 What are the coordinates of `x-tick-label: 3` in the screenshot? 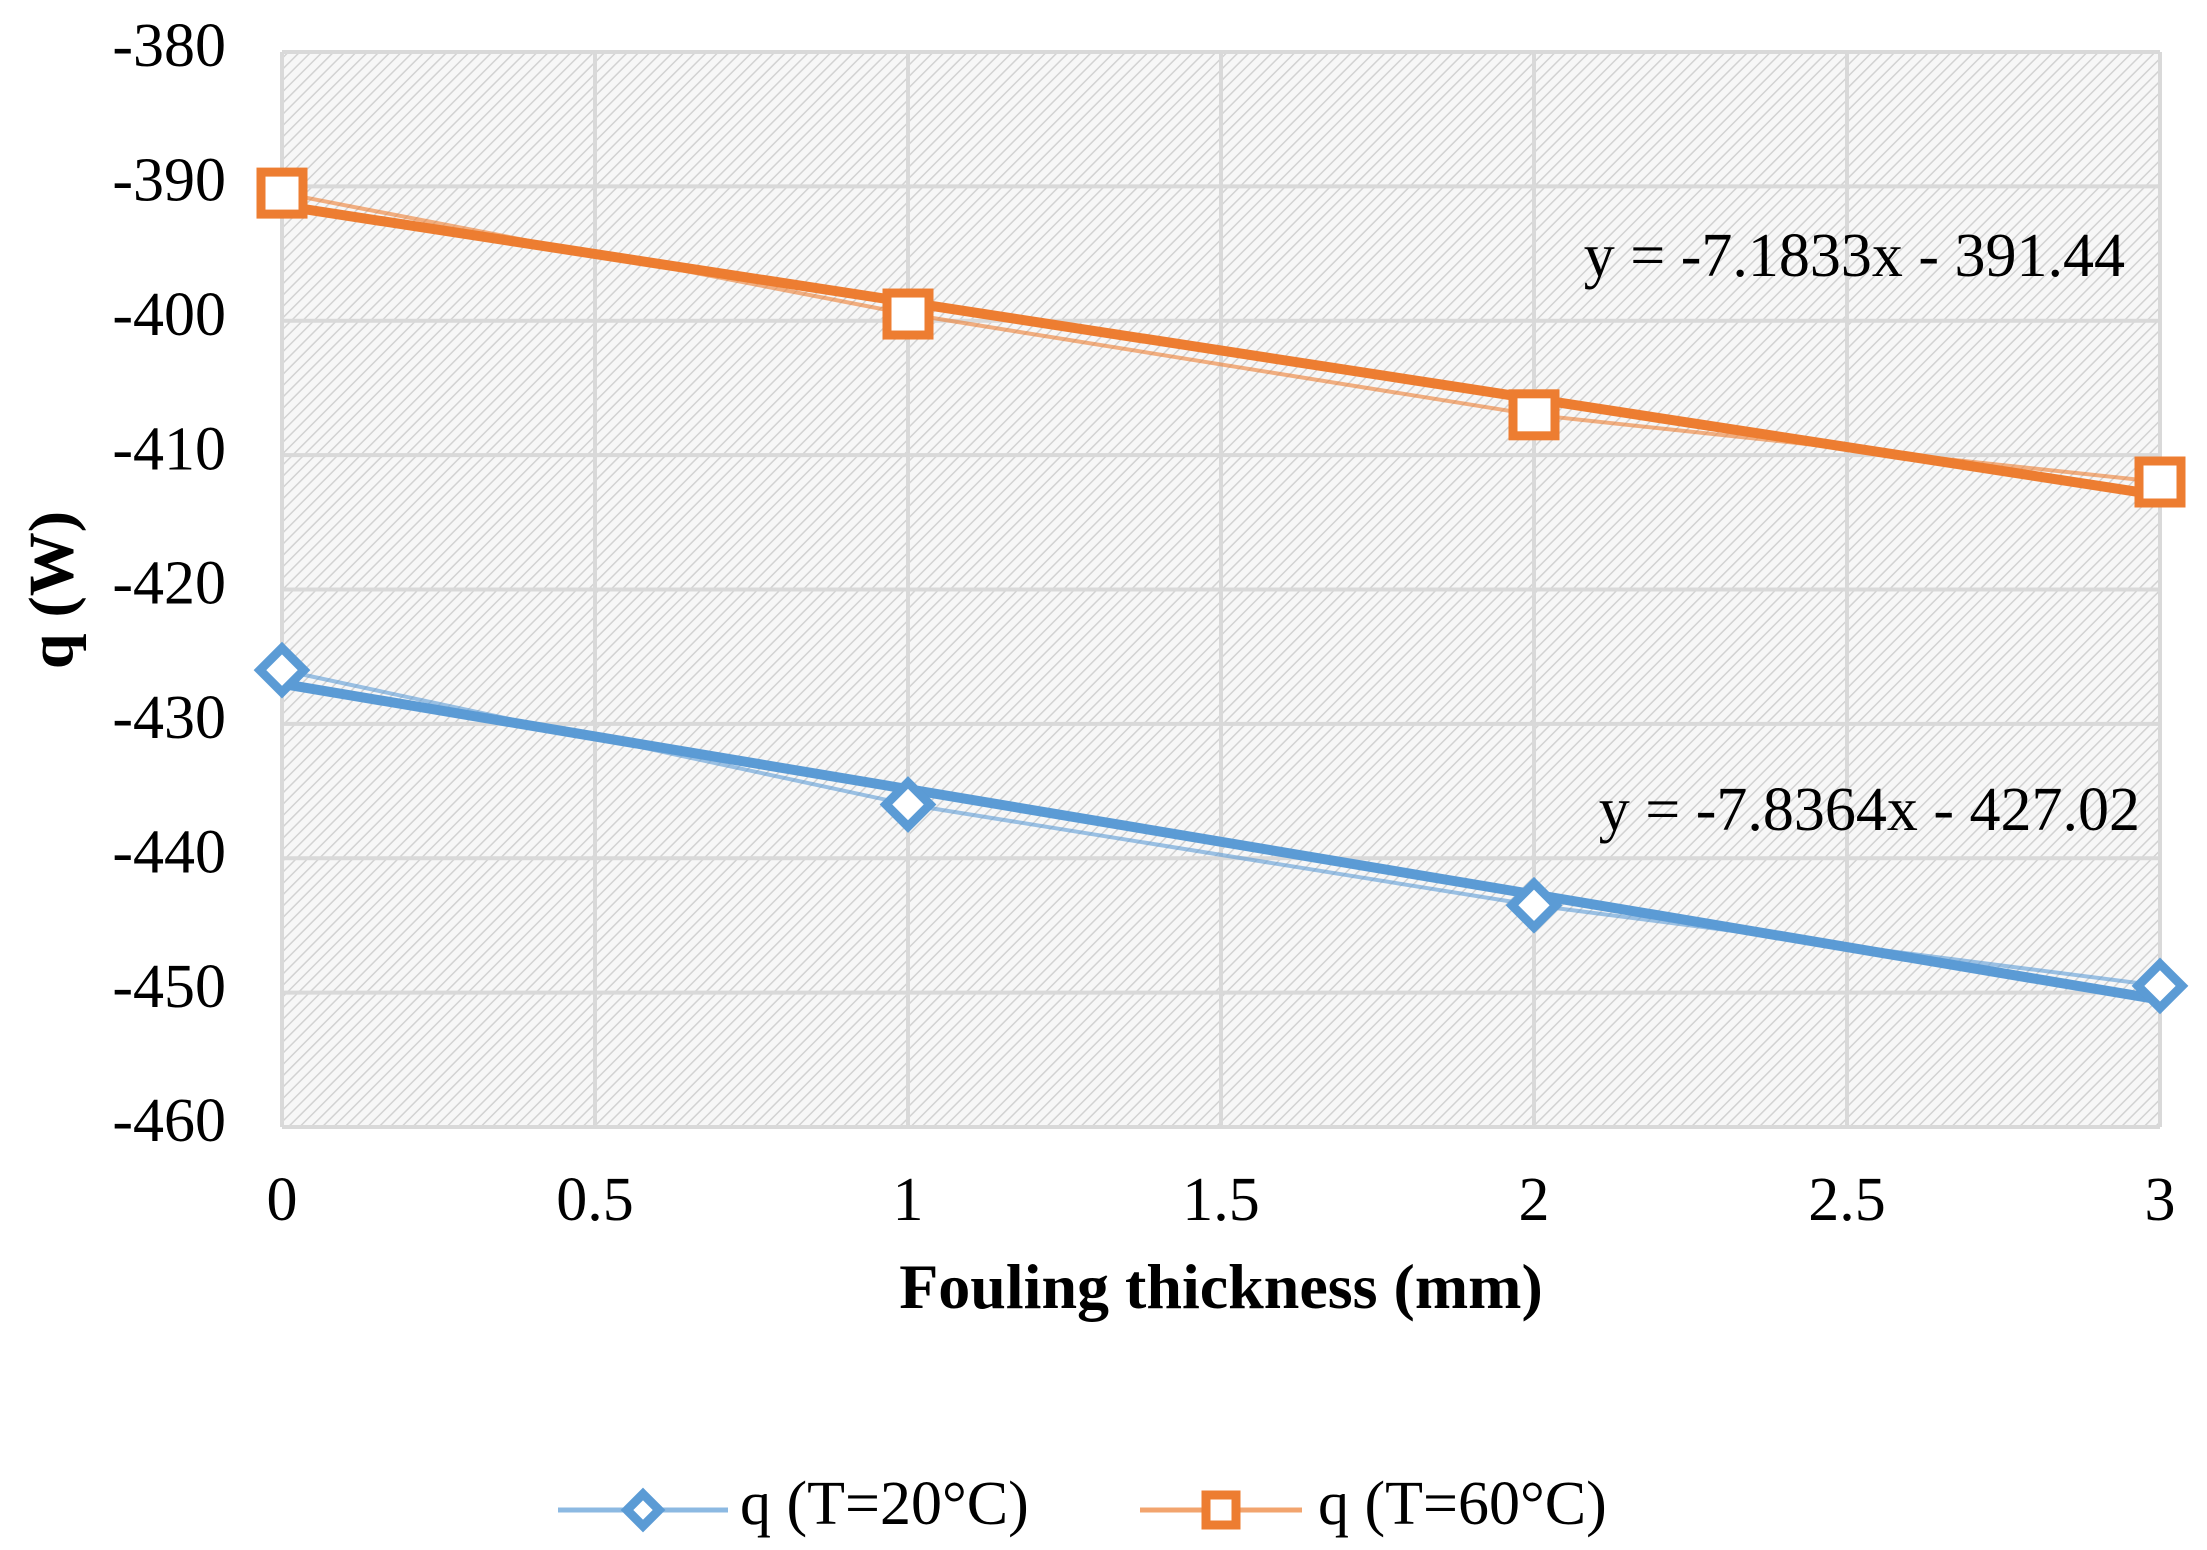 It's located at (2160, 1200).